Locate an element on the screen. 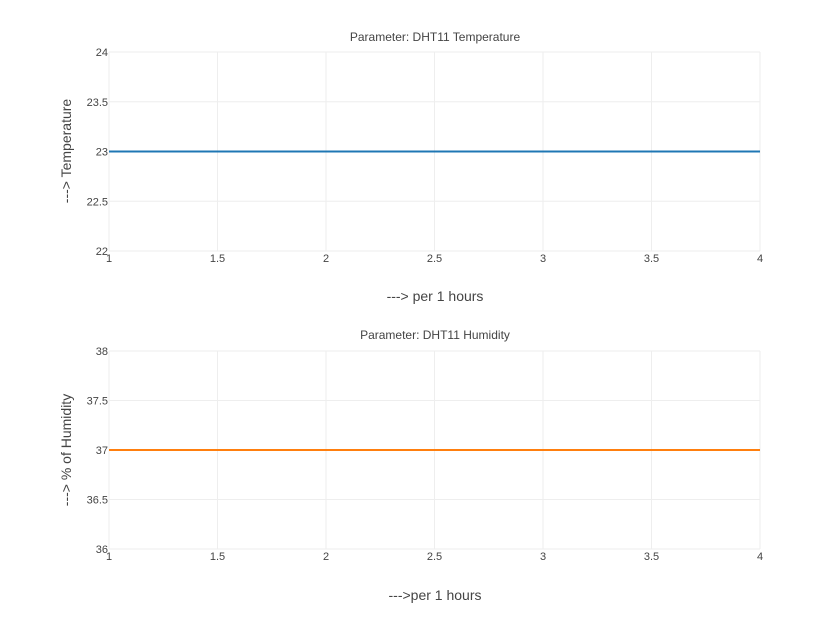 This screenshot has width=840, height=630. temperature-chart-title: Parameter: DHT11 Temperature is located at coordinates (435, 37).